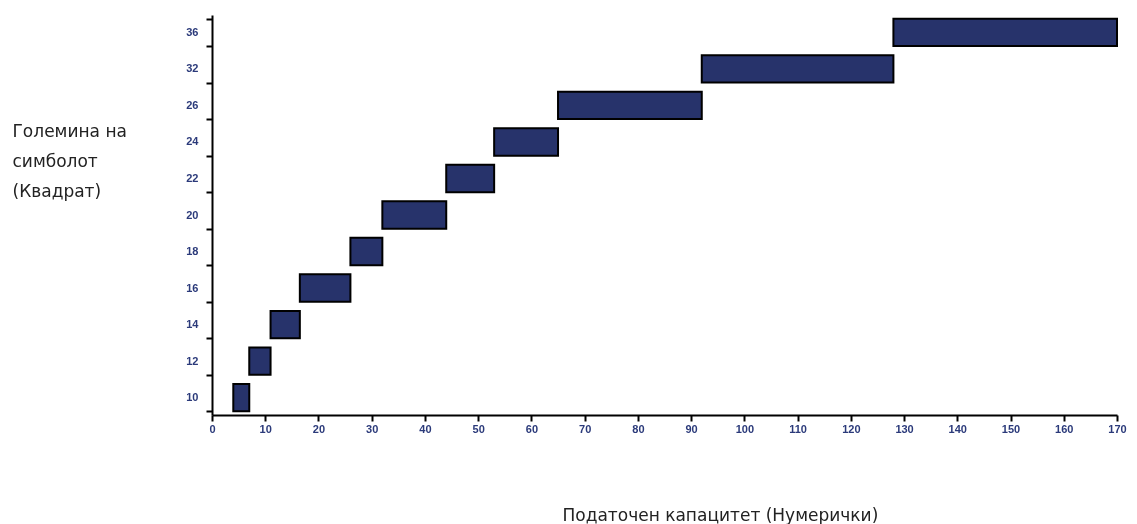 The image size is (1137, 524). Describe the element at coordinates (265, 428) in the screenshot. I see `x-tick-label: 10` at that location.